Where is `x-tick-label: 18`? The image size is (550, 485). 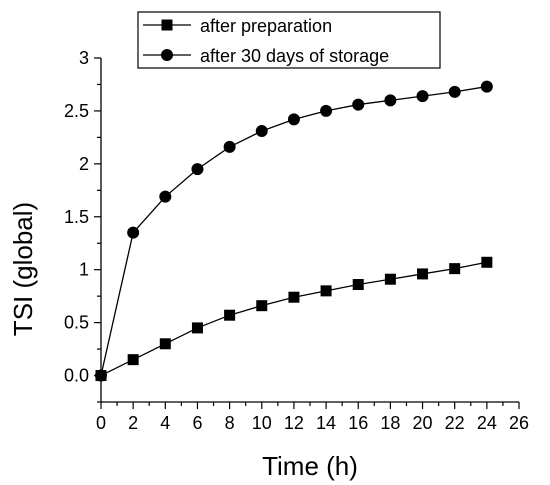 x-tick-label: 18 is located at coordinates (390, 423).